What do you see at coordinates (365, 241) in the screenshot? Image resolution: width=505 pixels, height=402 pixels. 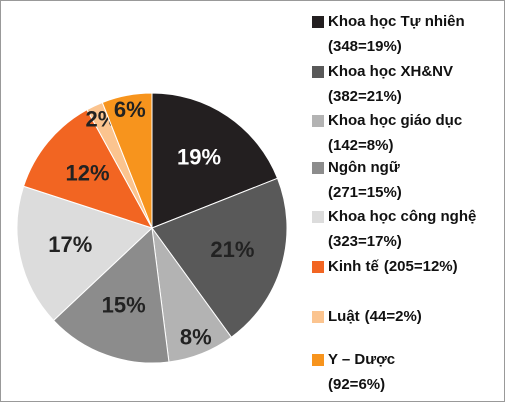 I see `legend-detail: (323=17%)` at bounding box center [365, 241].